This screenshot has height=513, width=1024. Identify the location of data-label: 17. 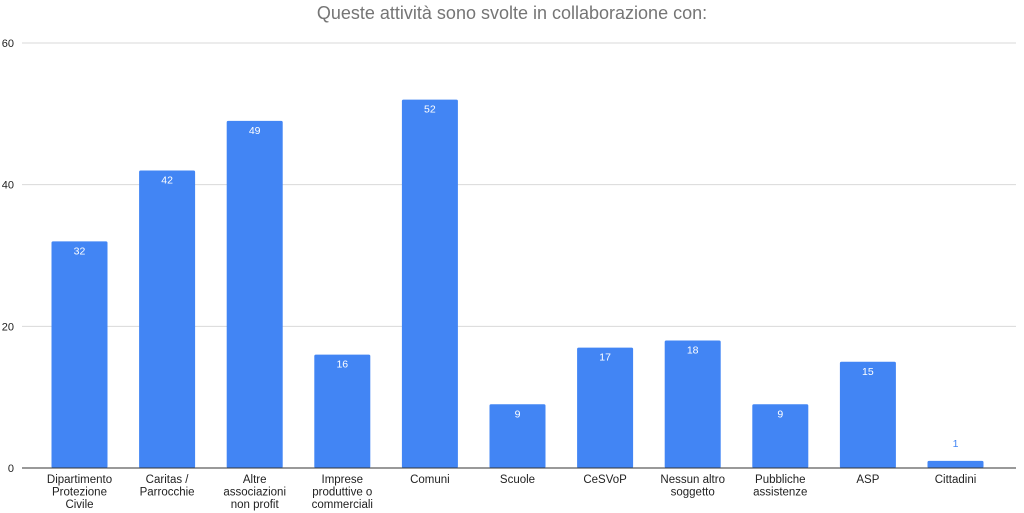
(605, 358).